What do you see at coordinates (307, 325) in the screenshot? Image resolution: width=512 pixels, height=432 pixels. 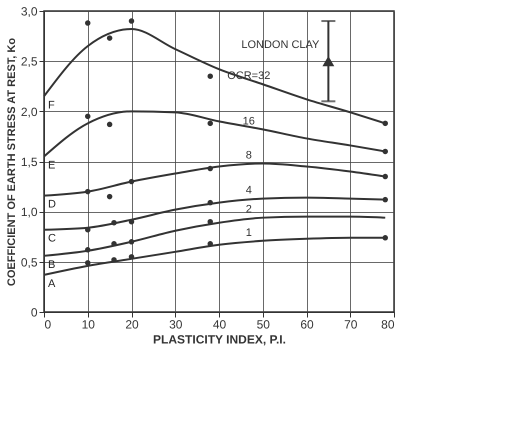 I see `x-tick-label: 60` at bounding box center [307, 325].